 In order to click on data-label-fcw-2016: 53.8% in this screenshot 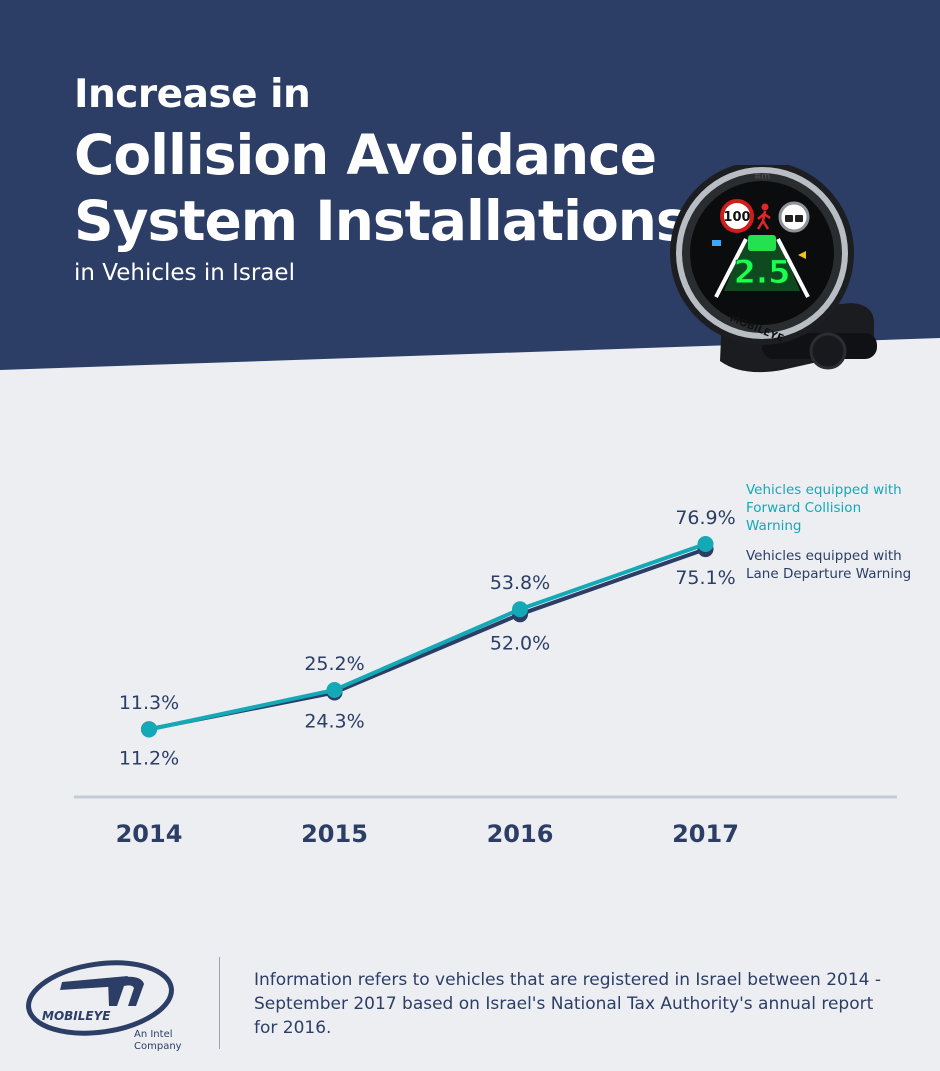, I will do `click(520, 583)`.